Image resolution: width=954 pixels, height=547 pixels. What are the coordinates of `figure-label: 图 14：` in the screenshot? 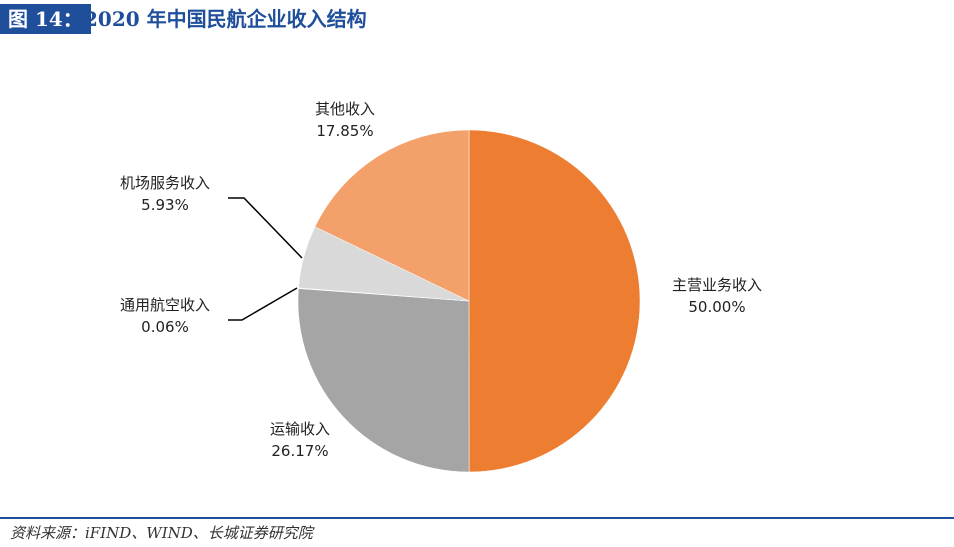 It's located at (45, 19).